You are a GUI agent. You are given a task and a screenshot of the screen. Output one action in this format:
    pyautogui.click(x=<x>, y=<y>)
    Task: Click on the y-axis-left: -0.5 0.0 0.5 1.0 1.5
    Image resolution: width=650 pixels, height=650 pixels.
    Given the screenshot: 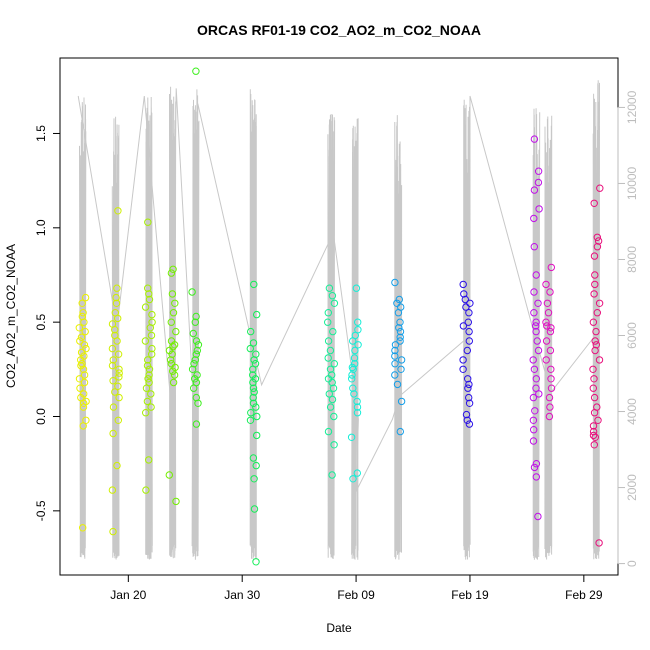 What is the action you would take?
    pyautogui.click(x=47, y=323)
    